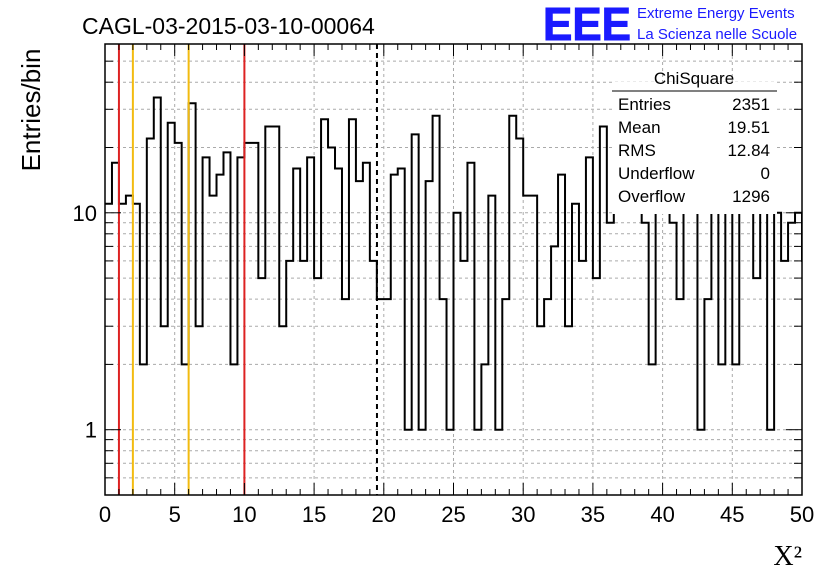 Image resolution: width=836 pixels, height=572 pixels. I want to click on y-tick-label: 1, so click(91, 430).